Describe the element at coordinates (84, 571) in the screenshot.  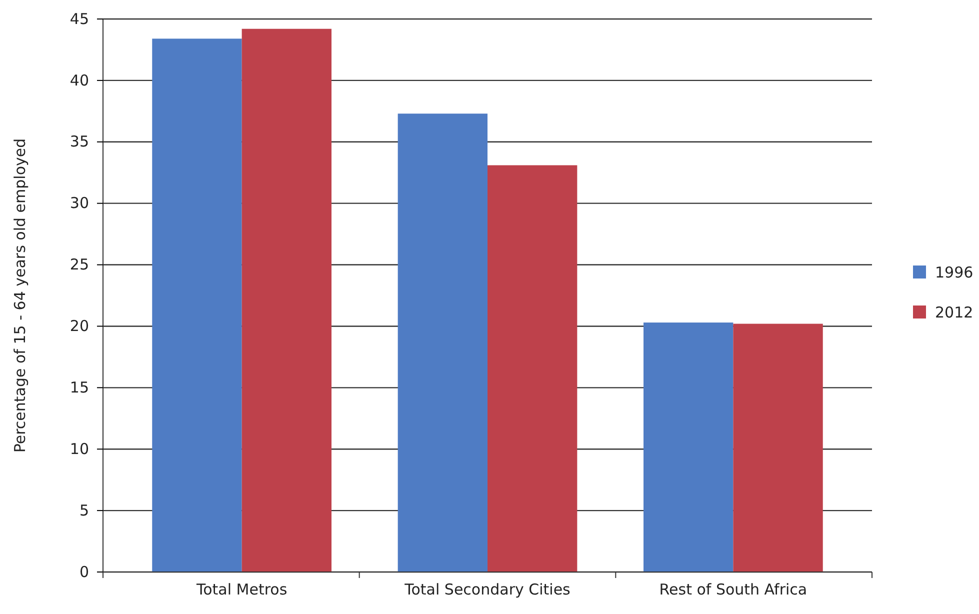
I see `y-tick-label: 0` at that location.